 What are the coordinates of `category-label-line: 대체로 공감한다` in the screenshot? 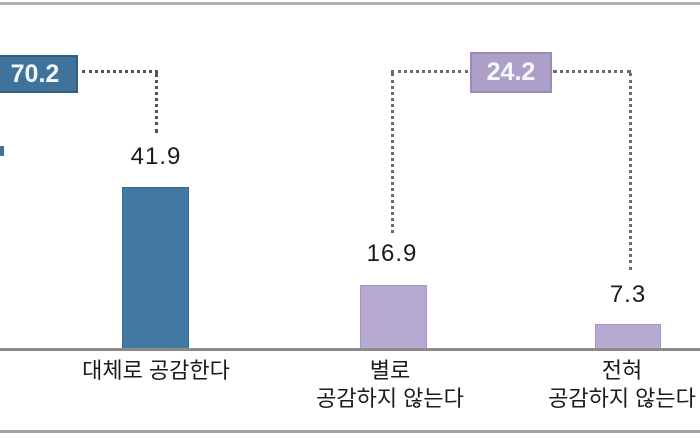 It's located at (156, 370).